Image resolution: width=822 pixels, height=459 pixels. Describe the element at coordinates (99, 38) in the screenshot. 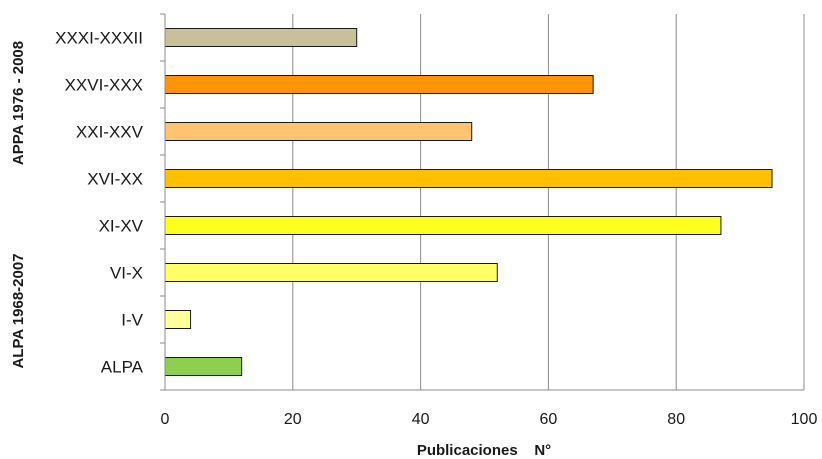

I see `category-label: XXXI-XXXII` at that location.